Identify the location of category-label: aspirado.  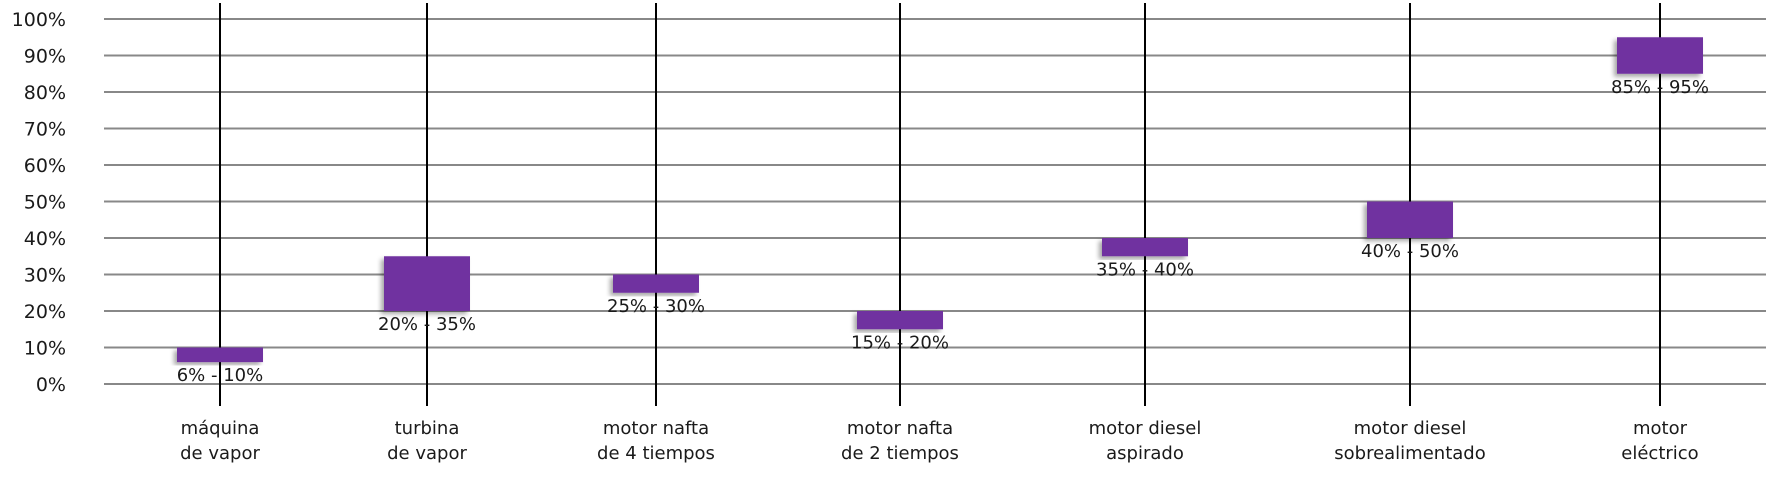
(1145, 453).